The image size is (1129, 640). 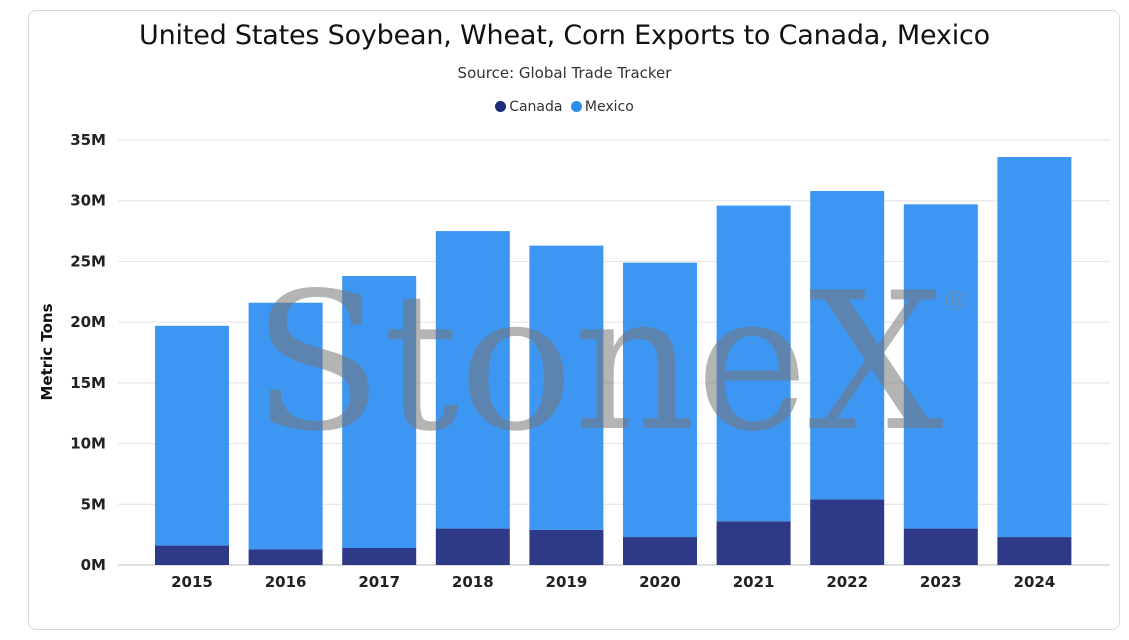 What do you see at coordinates (88, 322) in the screenshot?
I see `y-tick-label: 20M` at bounding box center [88, 322].